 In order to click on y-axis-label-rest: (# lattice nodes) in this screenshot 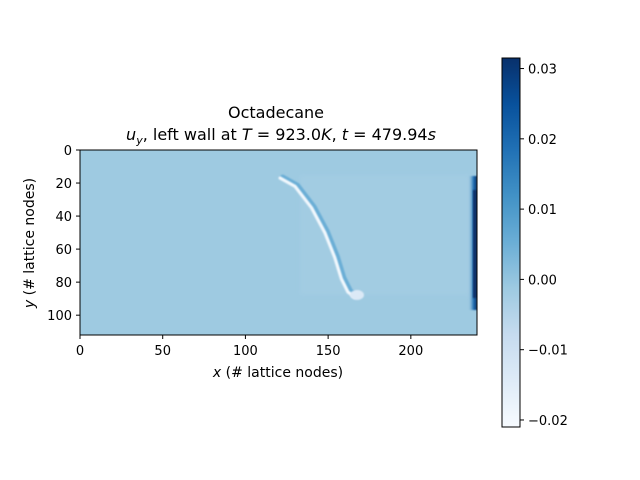, I will do `click(30, 239)`.